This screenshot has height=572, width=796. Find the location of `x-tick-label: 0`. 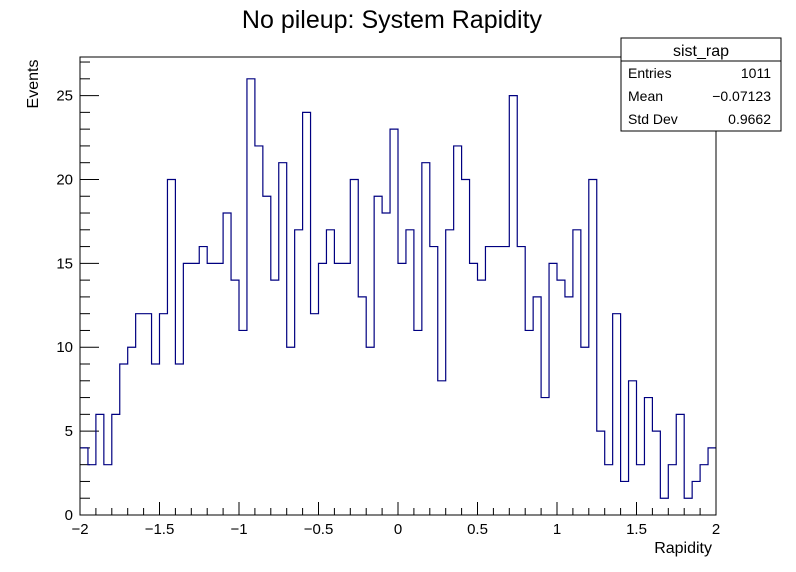

x-tick-label: 0 is located at coordinates (398, 529).